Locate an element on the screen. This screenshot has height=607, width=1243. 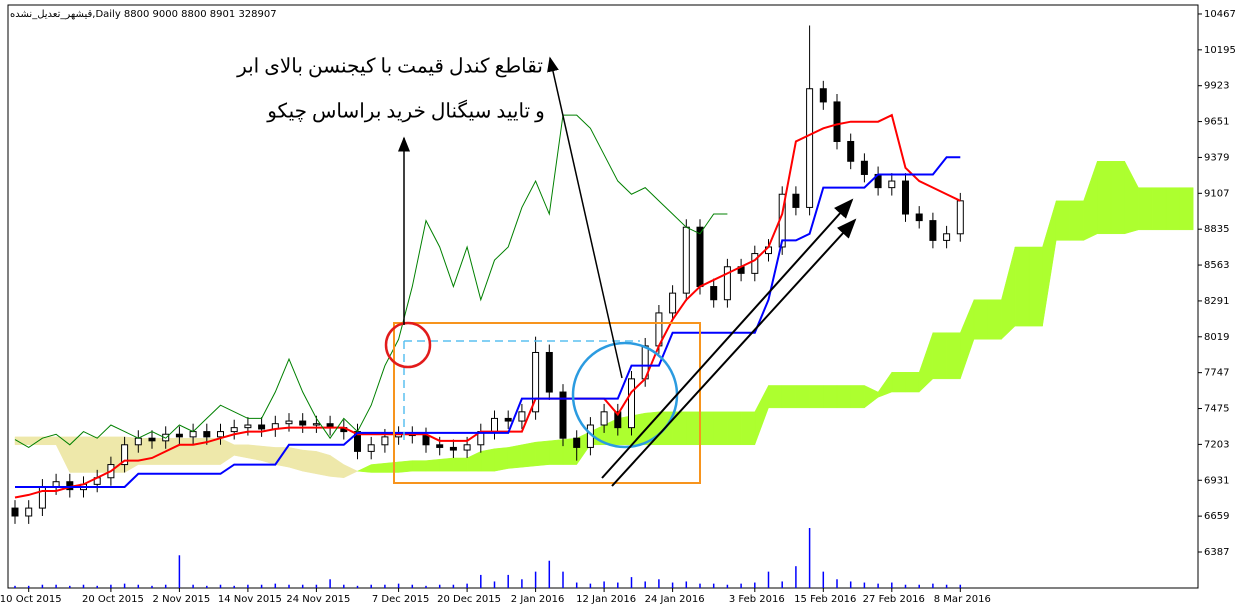
x-tick-label: 20 Oct 2015 is located at coordinates (113, 599).